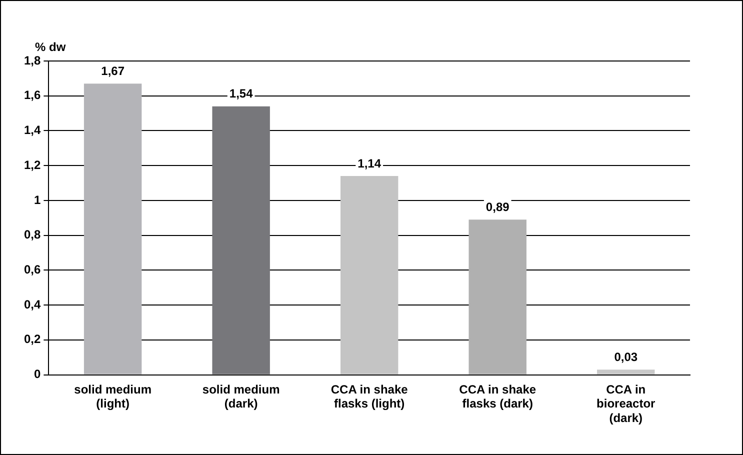  I want to click on y-axis-title: % dw, so click(50, 47).